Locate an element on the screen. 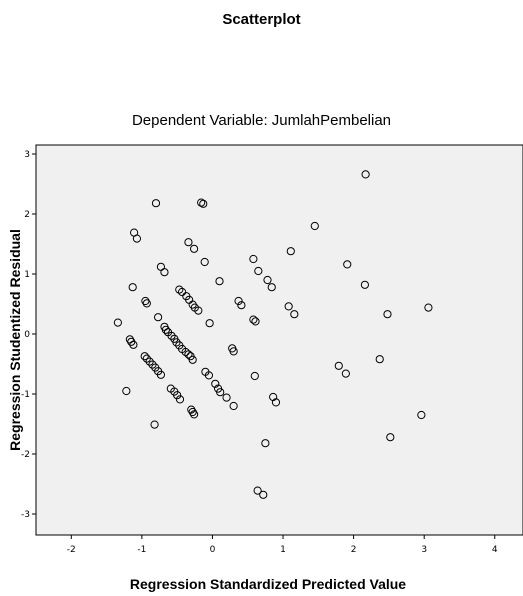 Image resolution: width=523 pixels, height=596 pixels. y-tick-label: 2 is located at coordinates (27, 215).